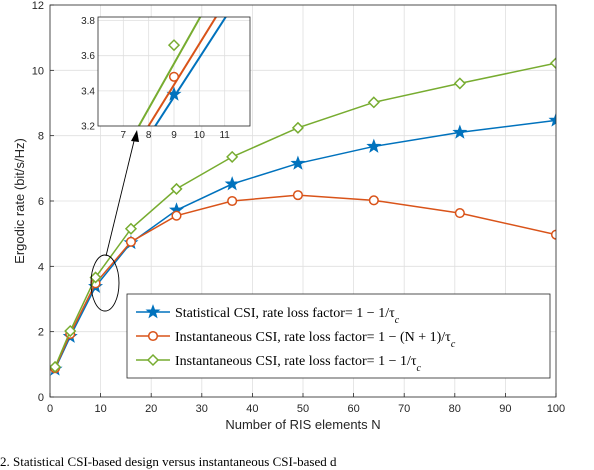 The width and height of the screenshot is (594, 470). What do you see at coordinates (50, 409) in the screenshot?
I see `x-tick-label: 0` at bounding box center [50, 409].